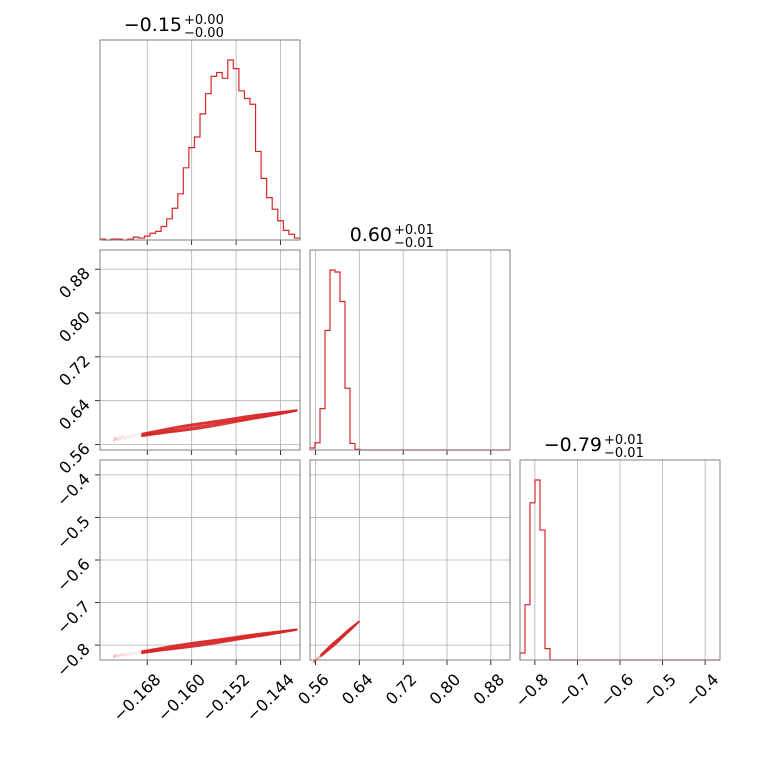 The height and width of the screenshot is (760, 760). Describe the element at coordinates (74, 370) in the screenshot. I see `y-tick-label: 0.72` at that location.